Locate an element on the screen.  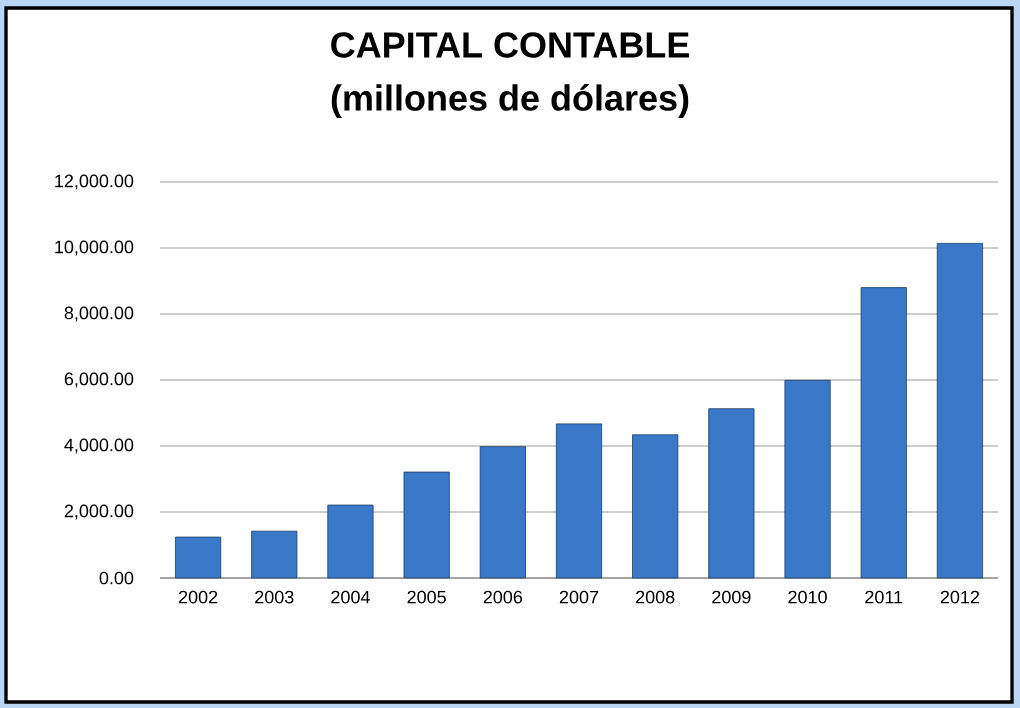
x-tick-label: 2003 is located at coordinates (274, 597).